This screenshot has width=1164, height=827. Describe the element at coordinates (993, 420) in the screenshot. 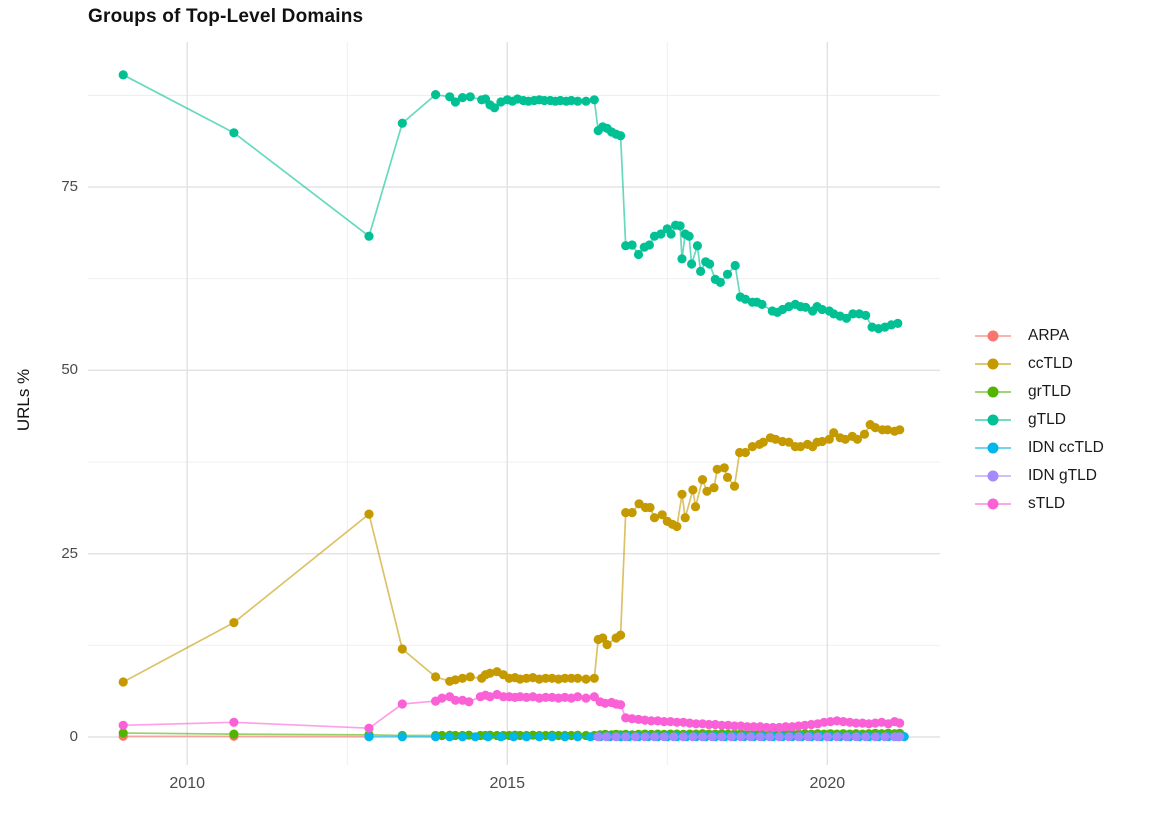

I see `legend-key-icon-gtld` at that location.